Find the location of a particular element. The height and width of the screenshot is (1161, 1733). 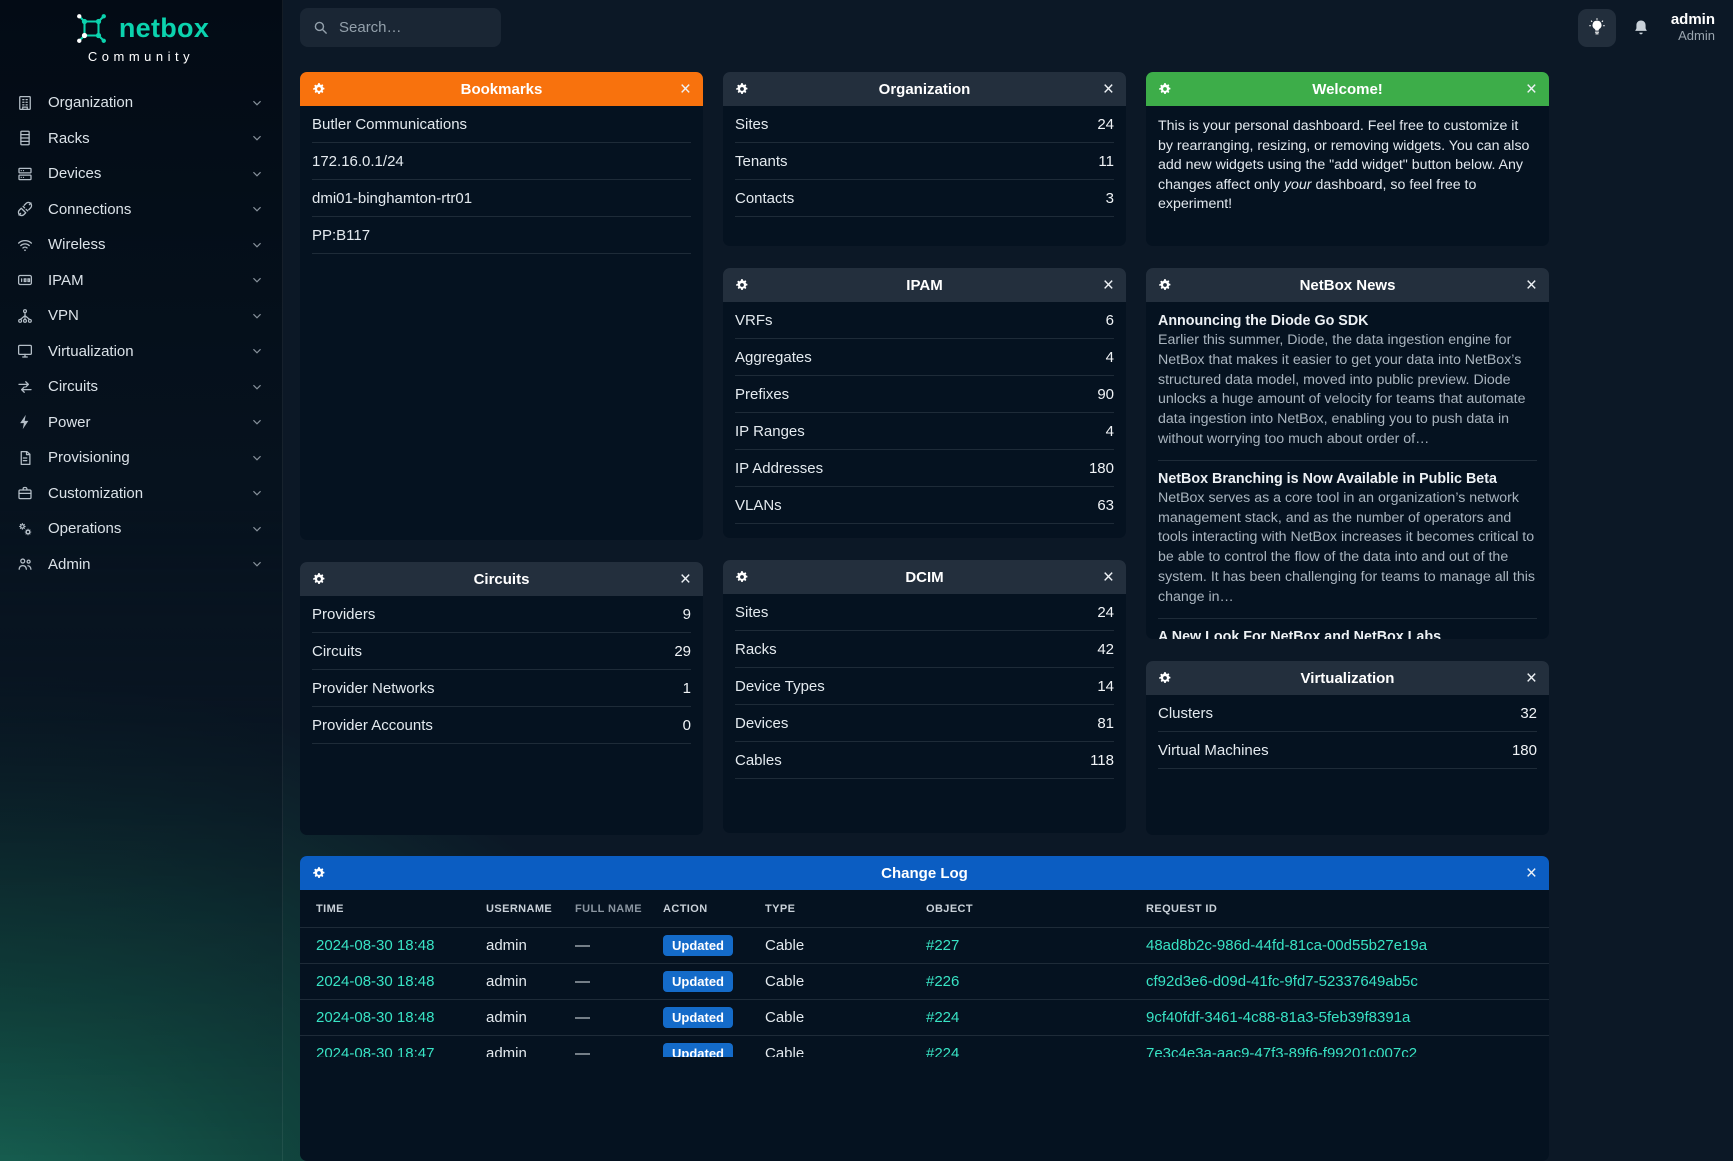

sidebar-item-admin: Admin is located at coordinates (141, 565).